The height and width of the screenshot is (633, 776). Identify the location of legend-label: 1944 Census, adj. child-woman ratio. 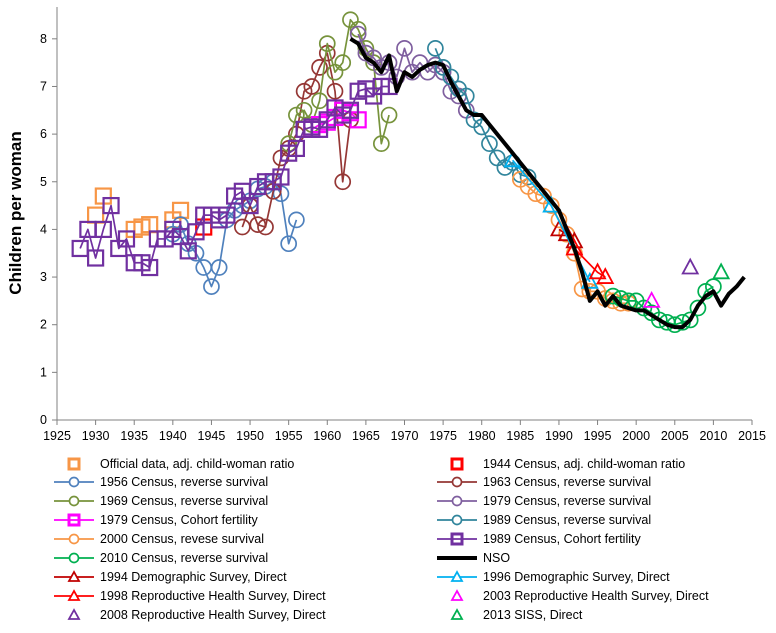
(584, 463).